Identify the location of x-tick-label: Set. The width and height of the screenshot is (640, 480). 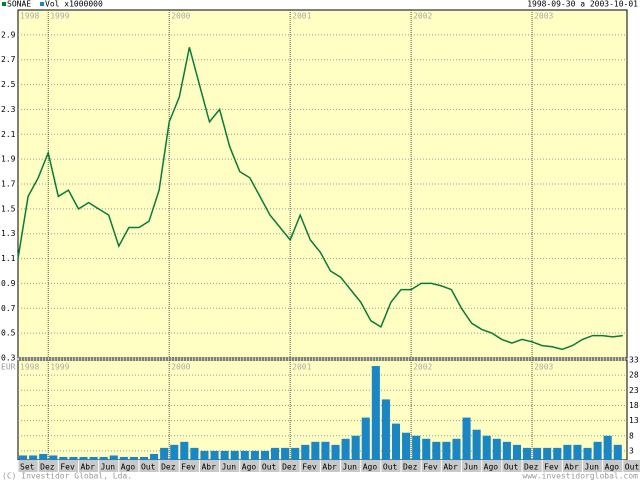
(27, 467).